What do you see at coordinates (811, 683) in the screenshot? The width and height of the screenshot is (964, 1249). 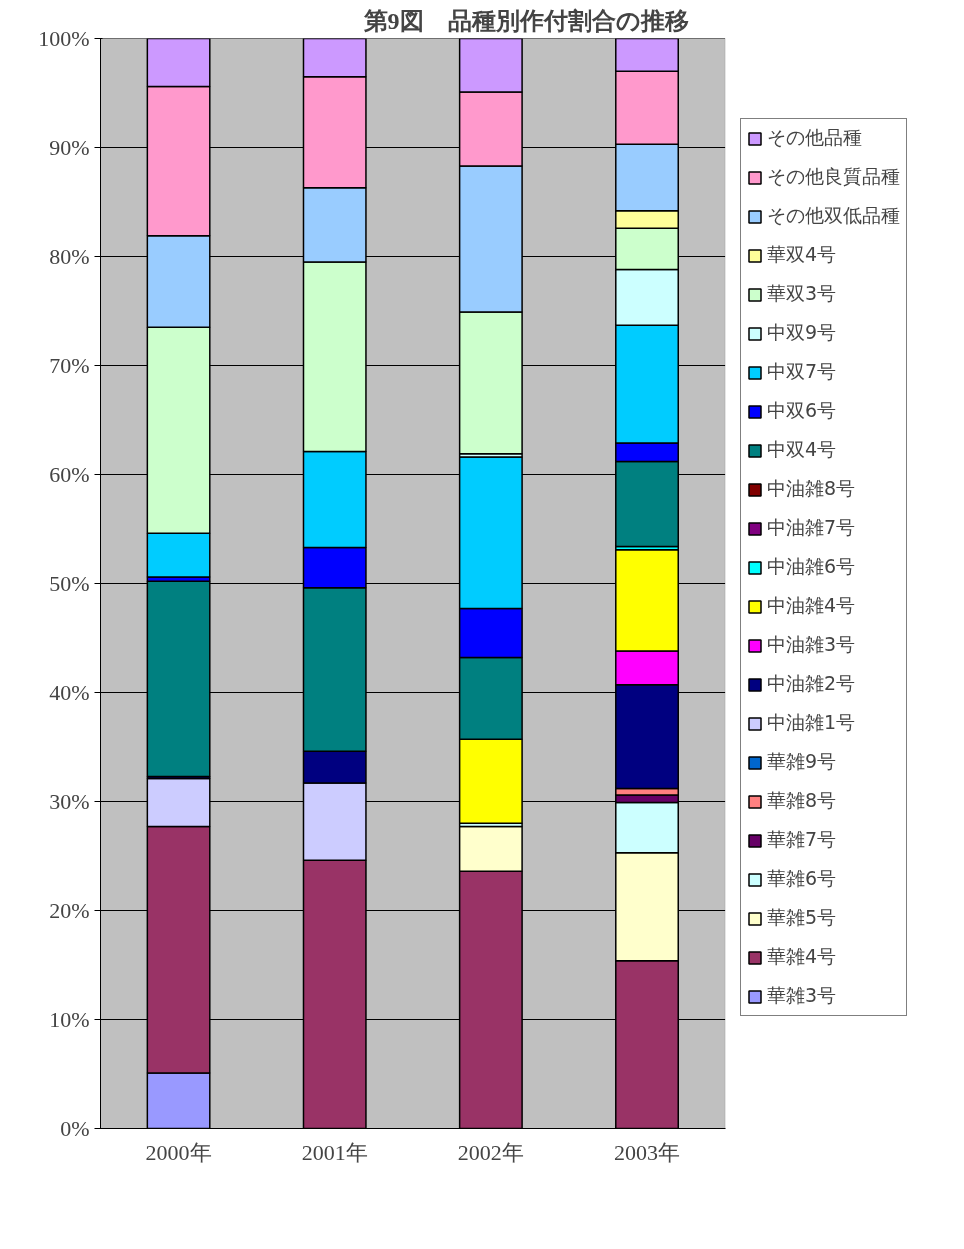 I see `legend-label: 中油雑2号` at bounding box center [811, 683].